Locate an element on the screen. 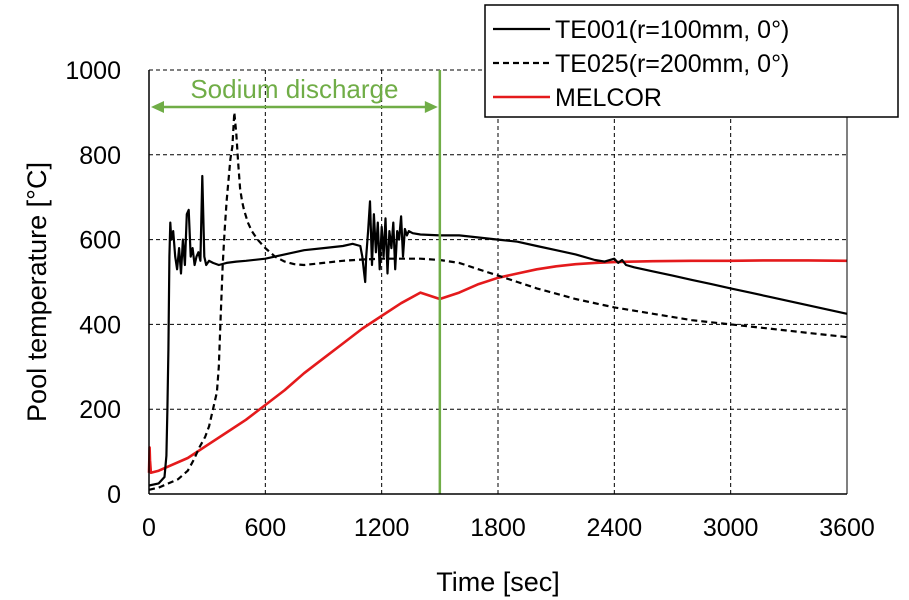 The height and width of the screenshot is (600, 909). x-tick-label: 1200 is located at coordinates (382, 528).